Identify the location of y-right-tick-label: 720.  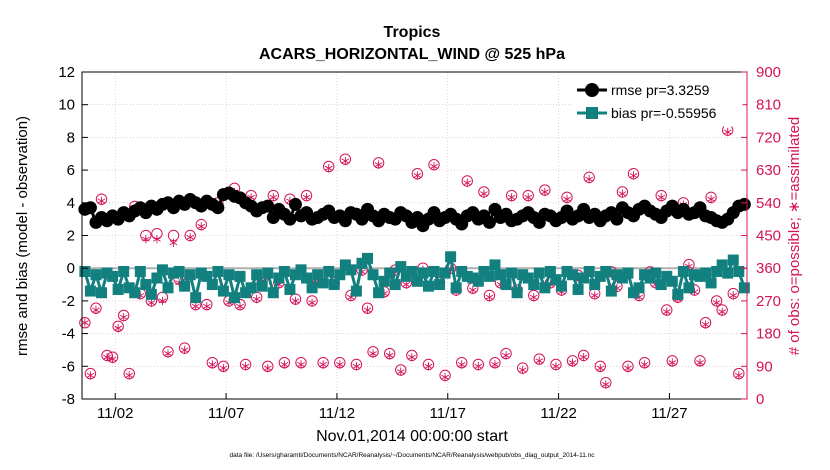
(768, 137).